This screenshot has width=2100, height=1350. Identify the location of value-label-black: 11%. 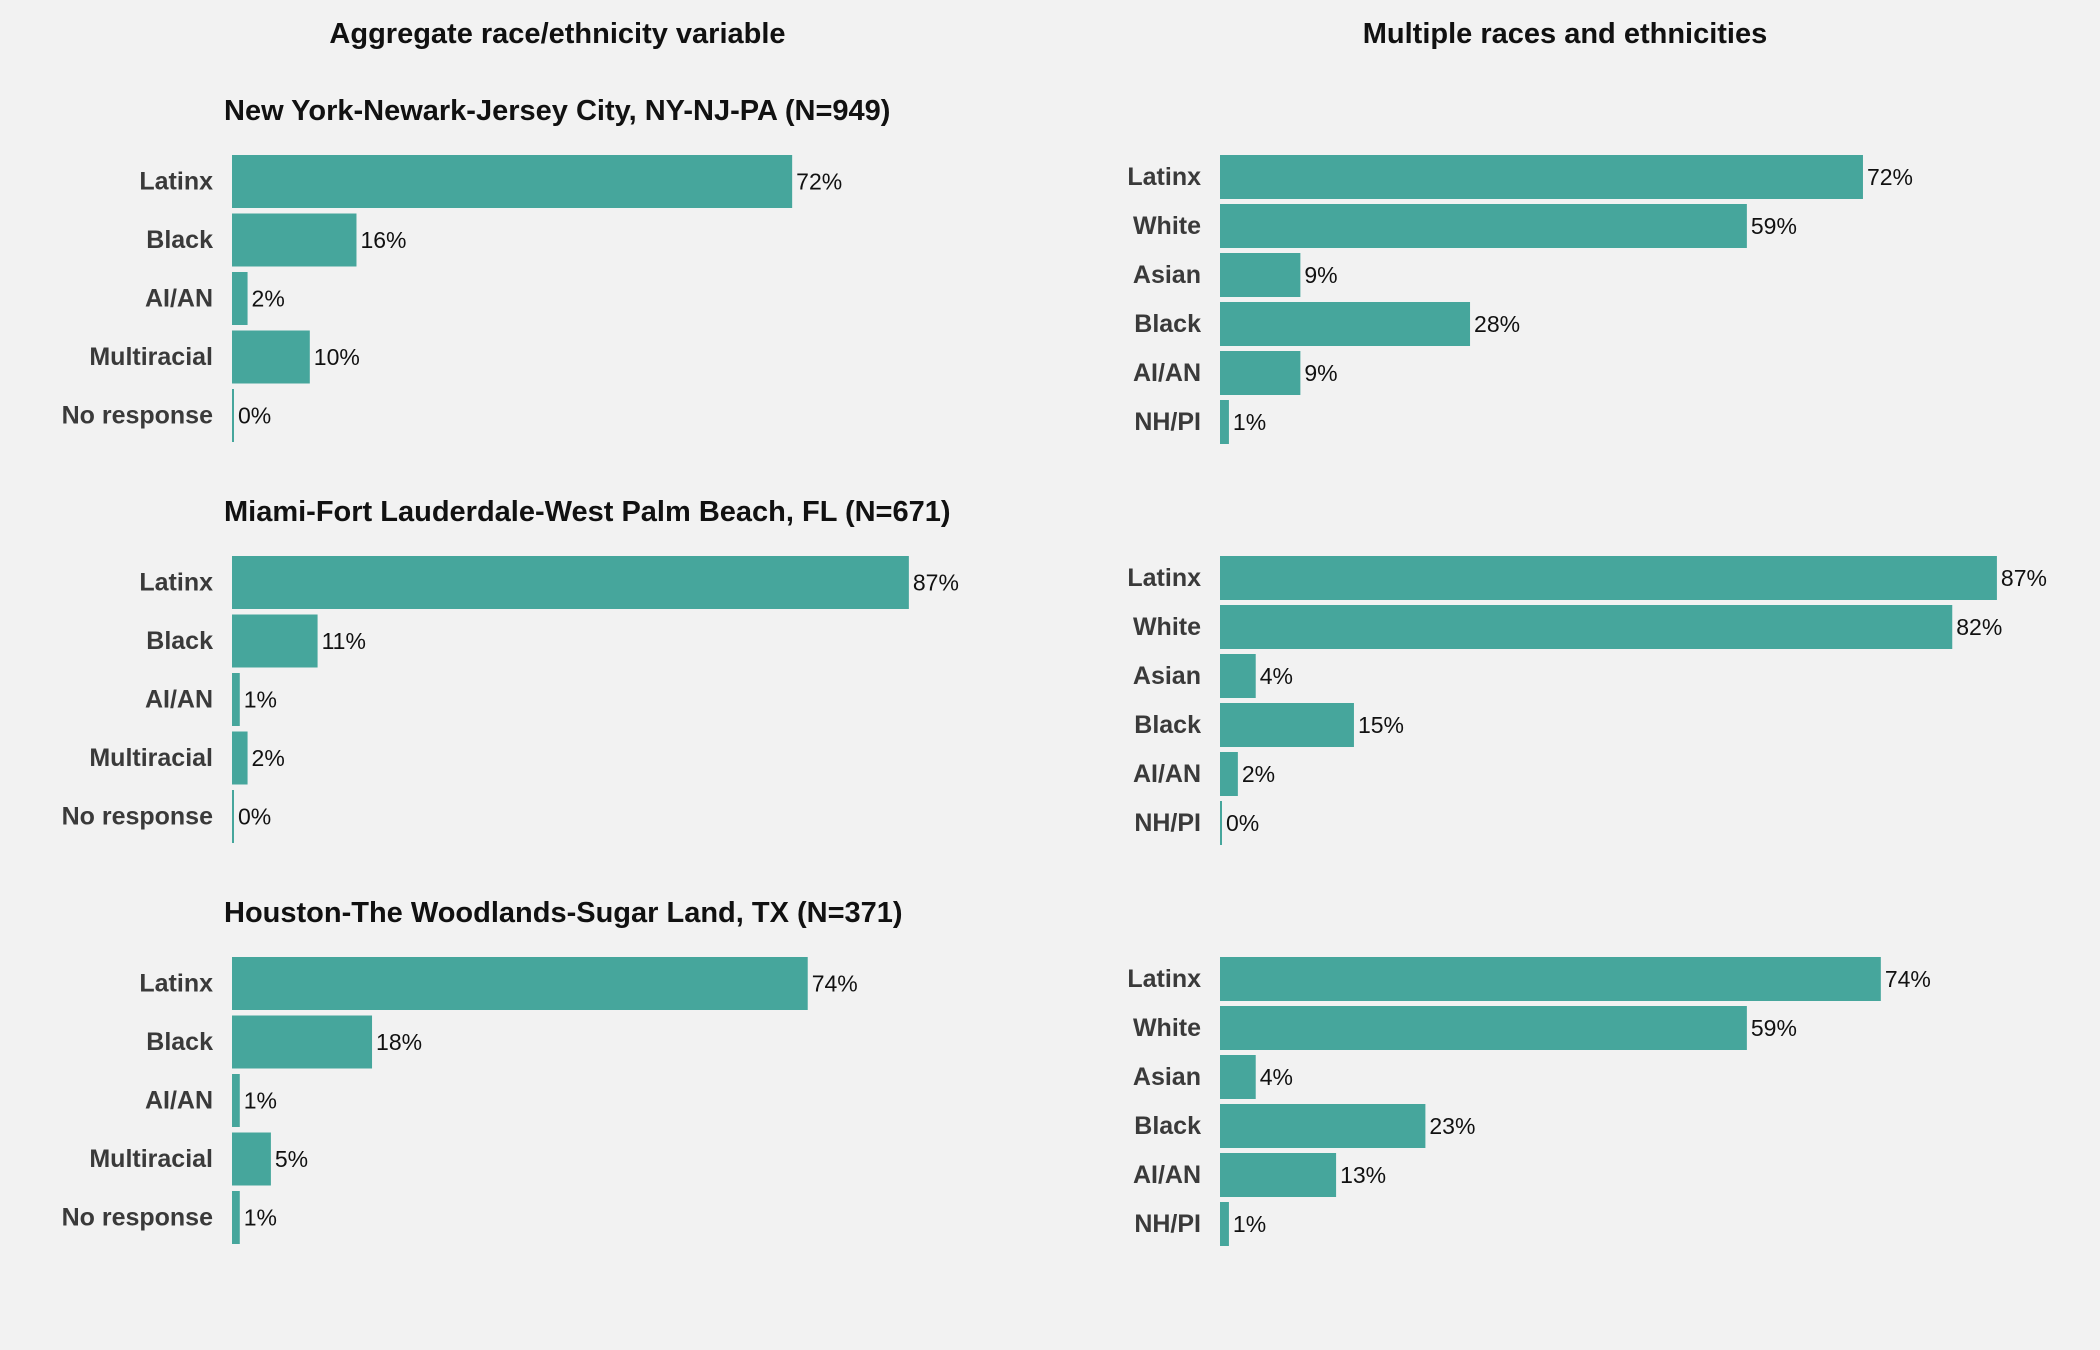
(344, 641).